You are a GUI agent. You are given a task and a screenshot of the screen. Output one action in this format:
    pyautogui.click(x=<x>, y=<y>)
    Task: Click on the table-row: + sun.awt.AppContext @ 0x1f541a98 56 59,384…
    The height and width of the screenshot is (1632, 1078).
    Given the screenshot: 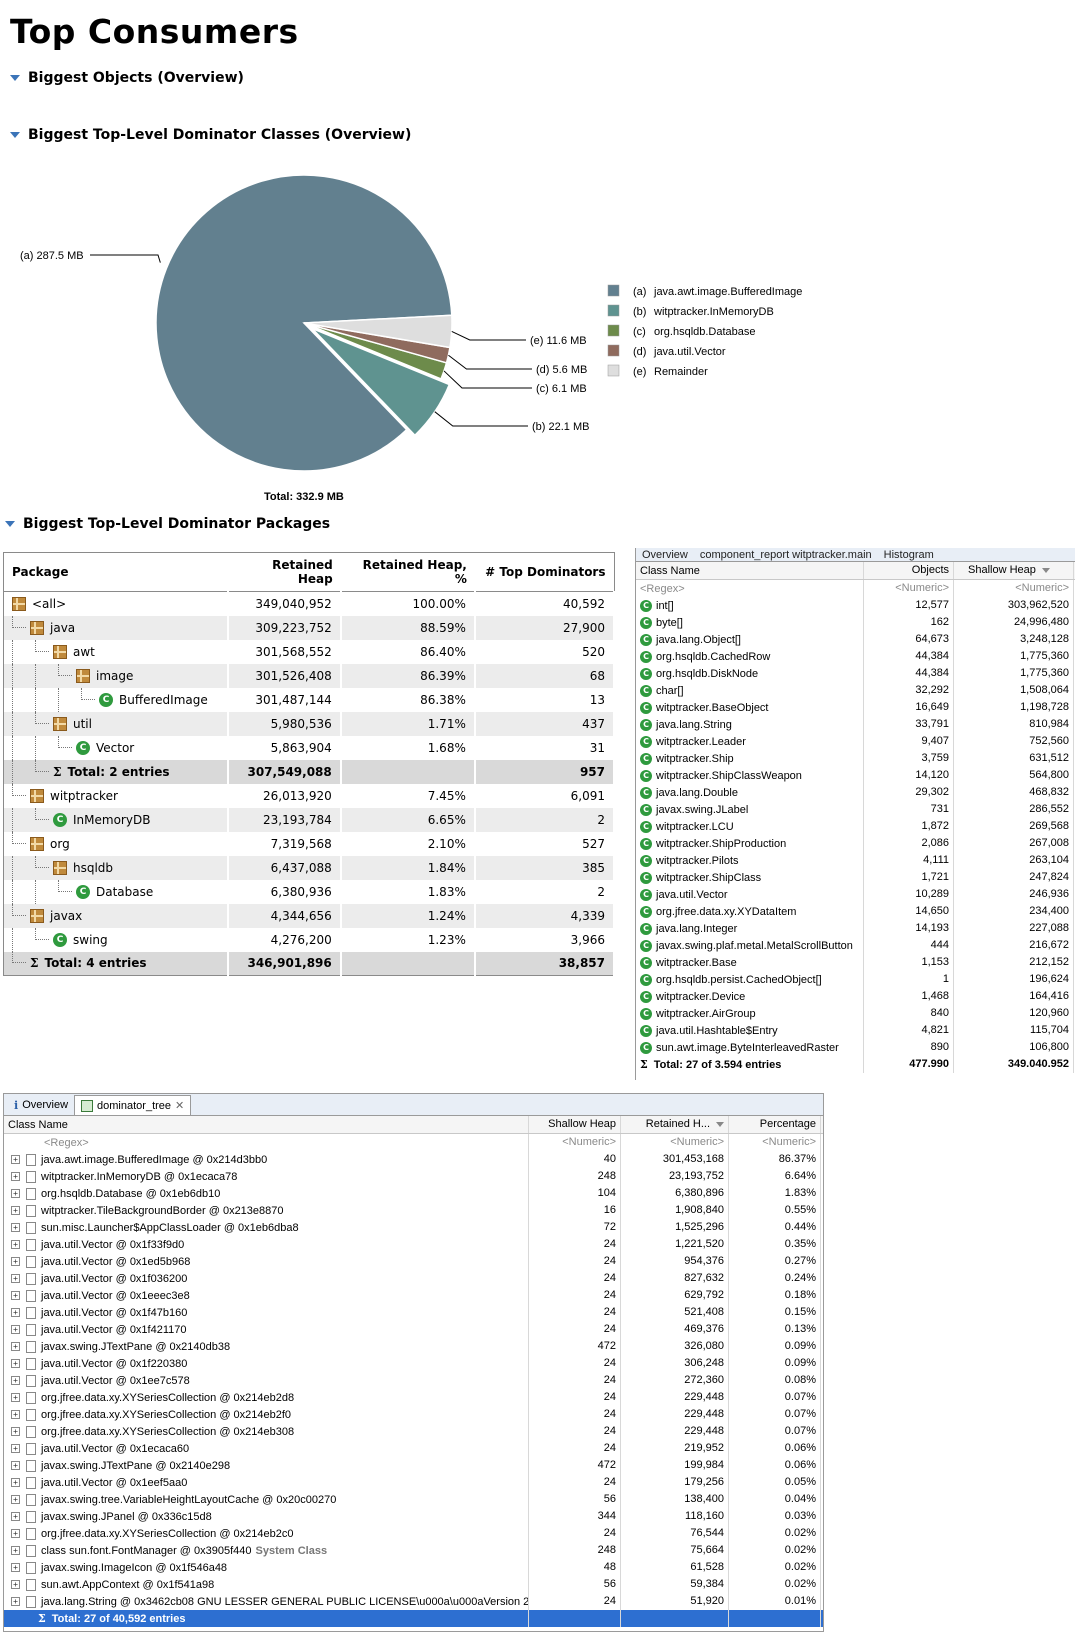 What is the action you would take?
    pyautogui.click(x=413, y=1584)
    